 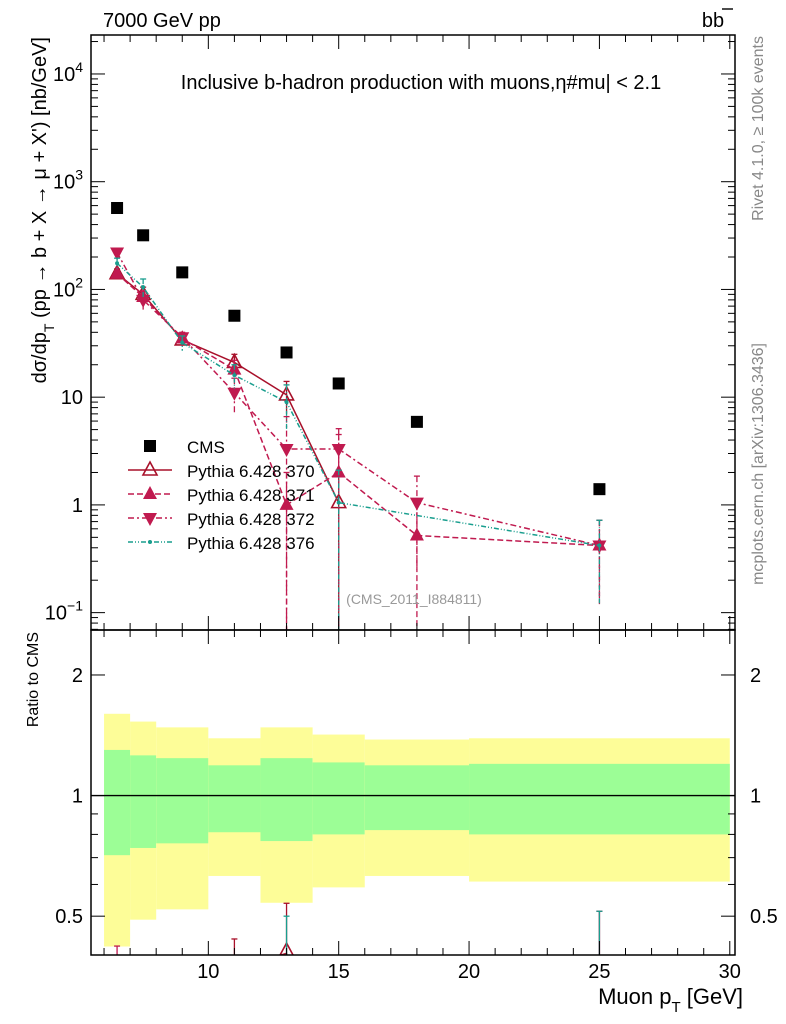 I want to click on series-pythia-6-428-370-ratio, so click(x=262, y=928).